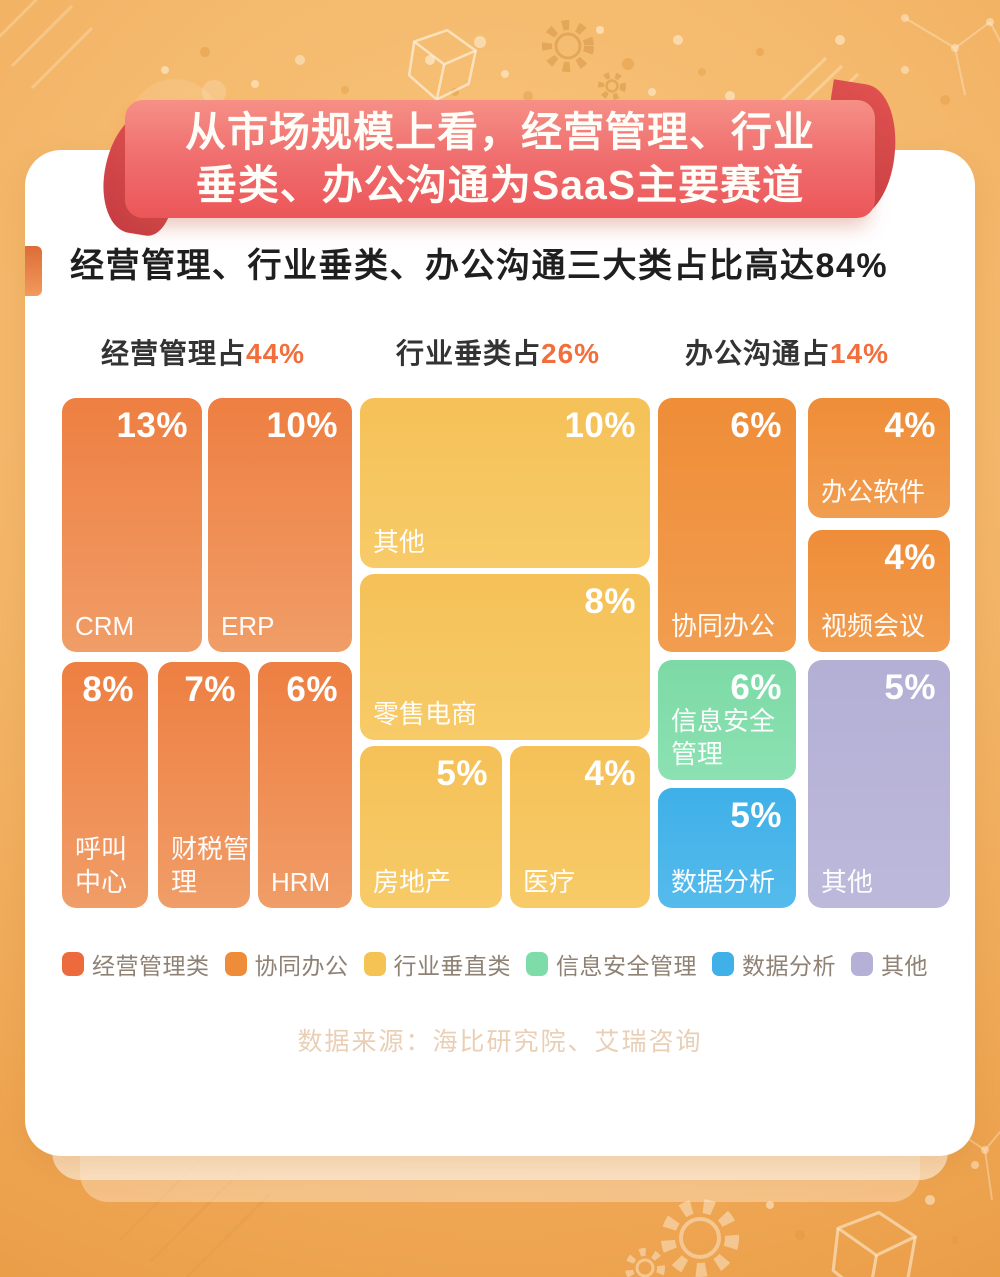  What do you see at coordinates (286, 964) in the screenshot?
I see `legend-item-collaboration: 协同办公` at bounding box center [286, 964].